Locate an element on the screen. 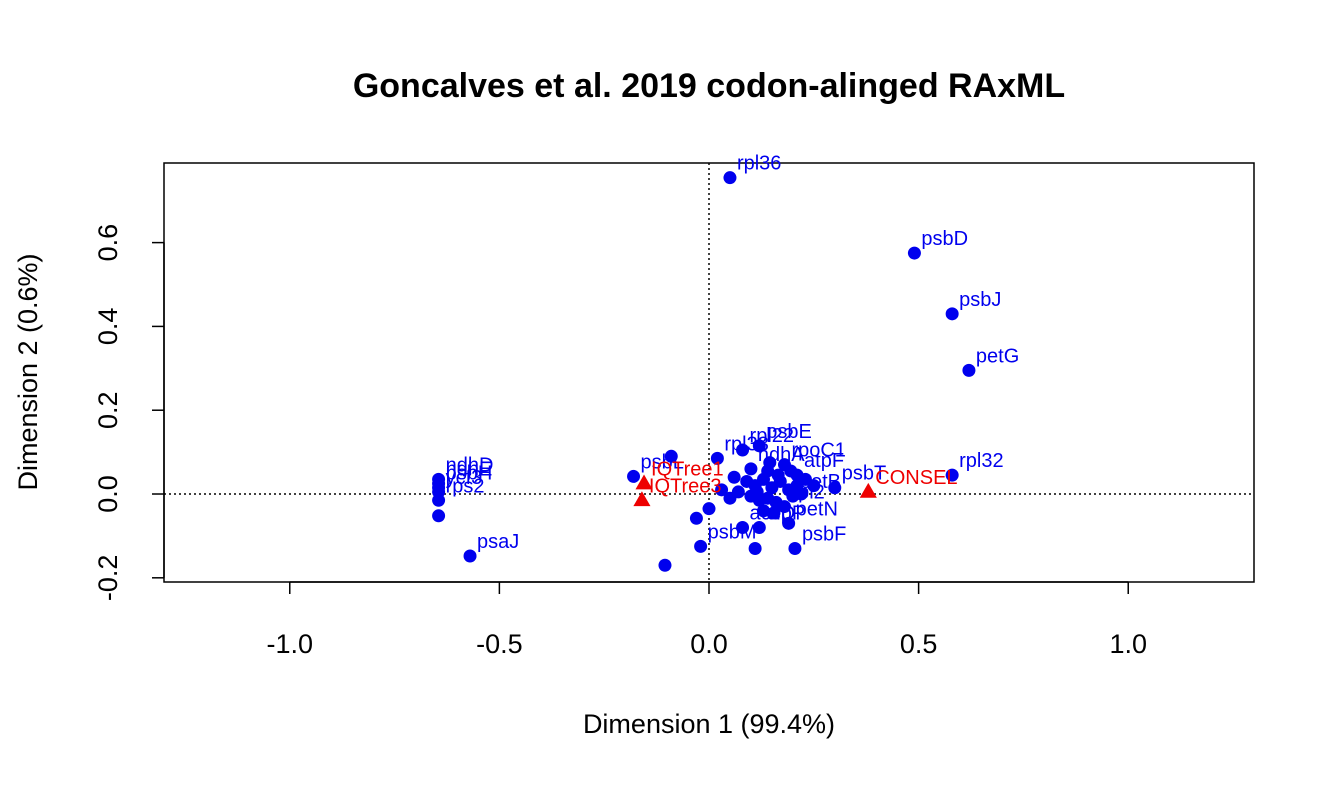 The image size is (1338, 787). gene-label: petB is located at coordinates (820, 482).